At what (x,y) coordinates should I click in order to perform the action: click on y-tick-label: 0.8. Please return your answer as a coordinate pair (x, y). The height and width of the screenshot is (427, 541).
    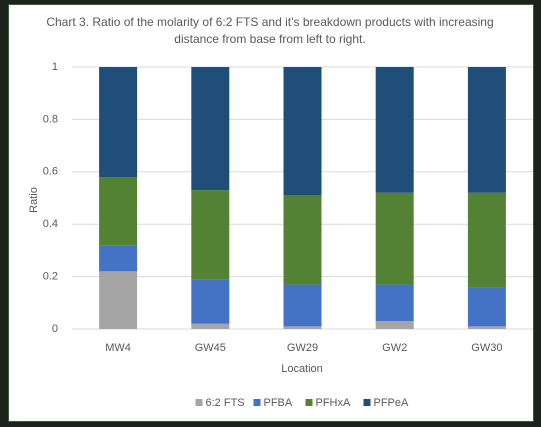
    Looking at the image, I should click on (50, 119).